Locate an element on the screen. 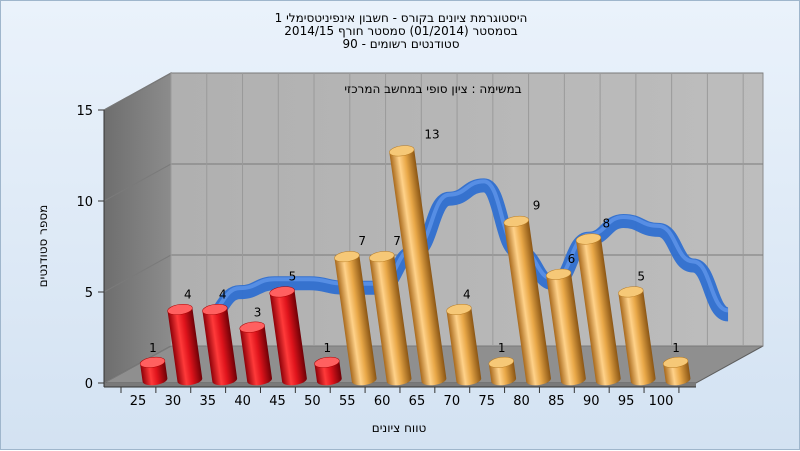 The width and height of the screenshot is (800, 451). y-axis-ticks: 0 5 10 15 is located at coordinates (90, 248).